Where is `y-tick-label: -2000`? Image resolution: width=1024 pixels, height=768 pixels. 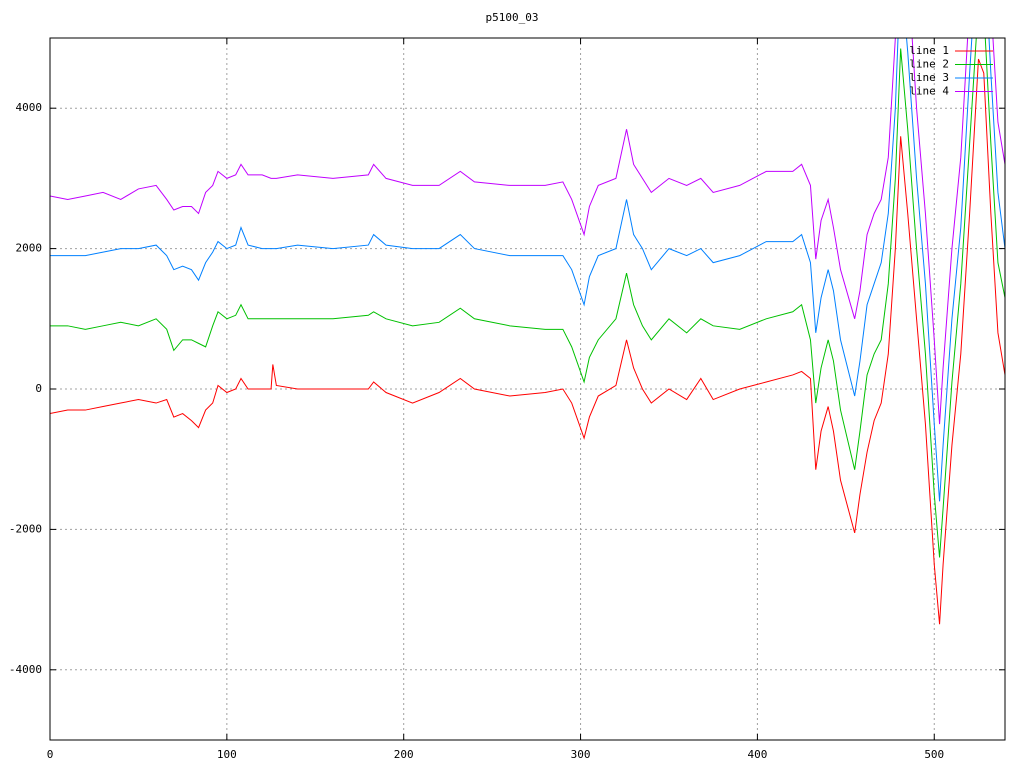
y-tick-label: -2000 is located at coordinates (25, 528).